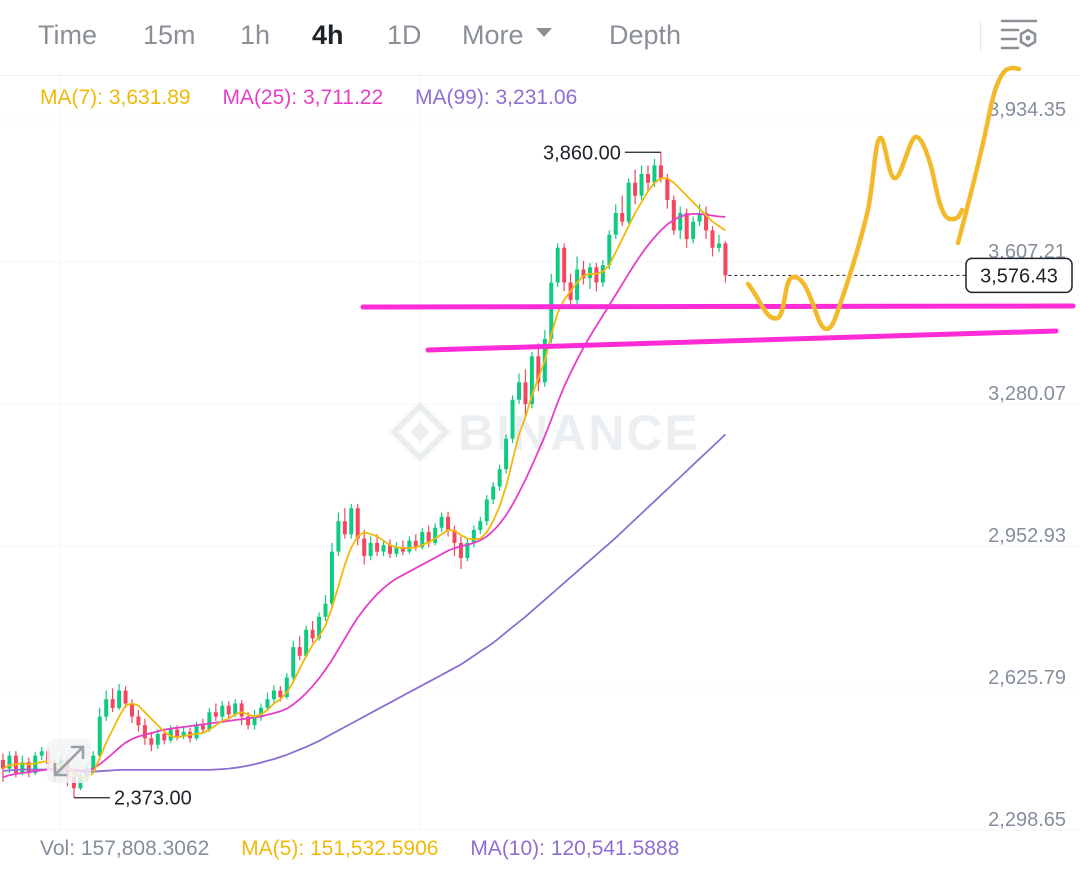 This screenshot has height=869, width=1080. What do you see at coordinates (582, 153) in the screenshot?
I see `high-label: 3,860.00` at bounding box center [582, 153].